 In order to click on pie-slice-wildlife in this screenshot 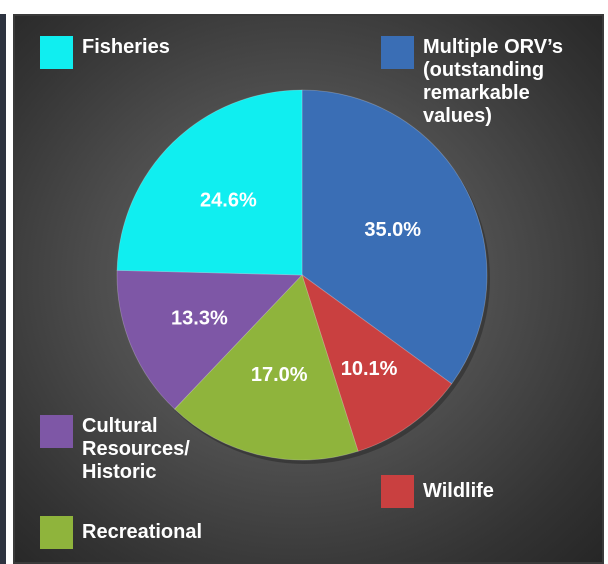, I will do `click(377, 362)`.